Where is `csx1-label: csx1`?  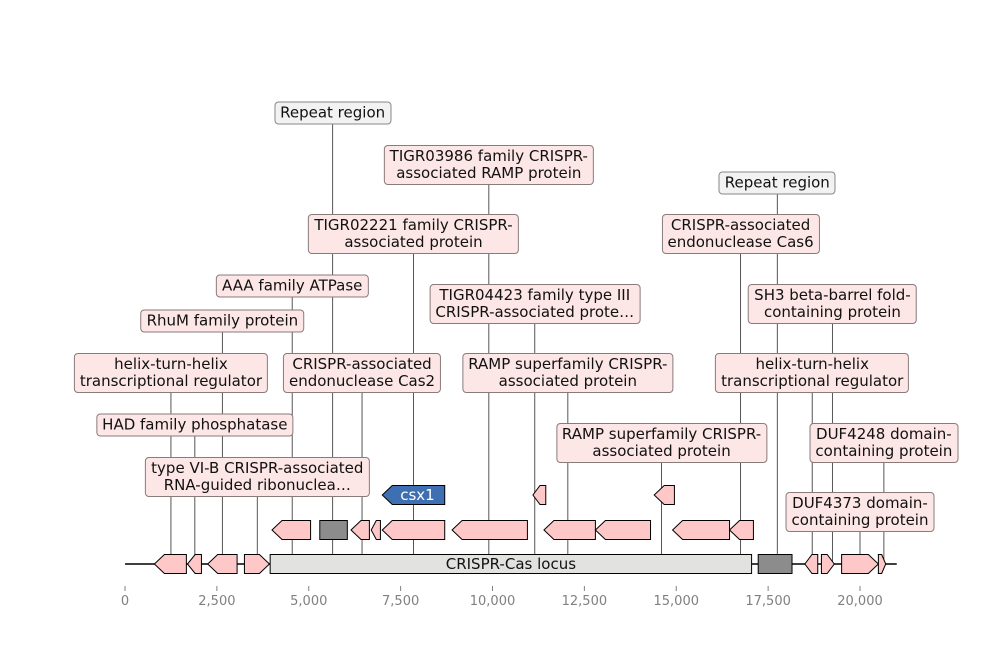
csx1-label: csx1 is located at coordinates (417, 495).